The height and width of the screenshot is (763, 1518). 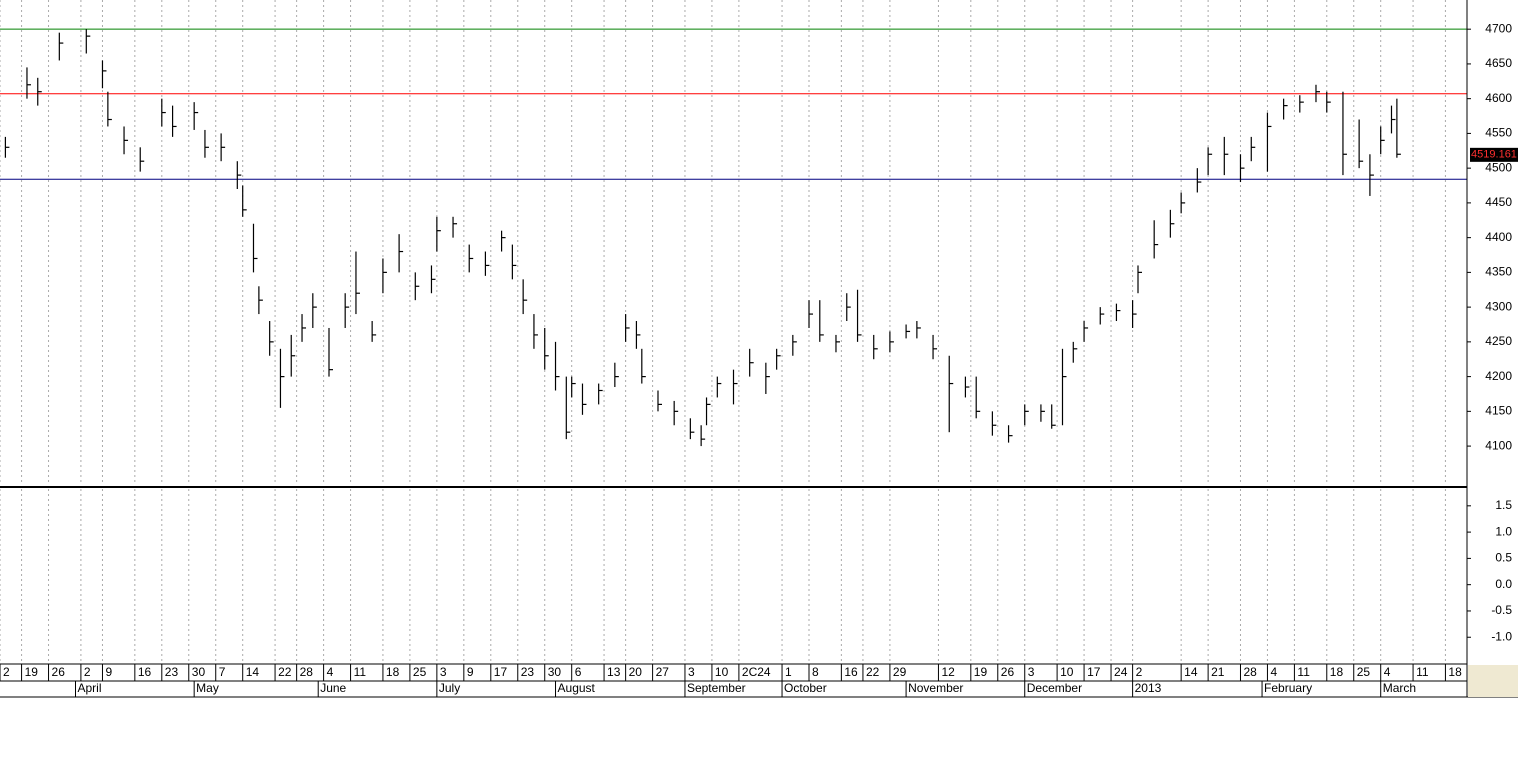 What do you see at coordinates (333, 688) in the screenshot?
I see `month-label: June` at bounding box center [333, 688].